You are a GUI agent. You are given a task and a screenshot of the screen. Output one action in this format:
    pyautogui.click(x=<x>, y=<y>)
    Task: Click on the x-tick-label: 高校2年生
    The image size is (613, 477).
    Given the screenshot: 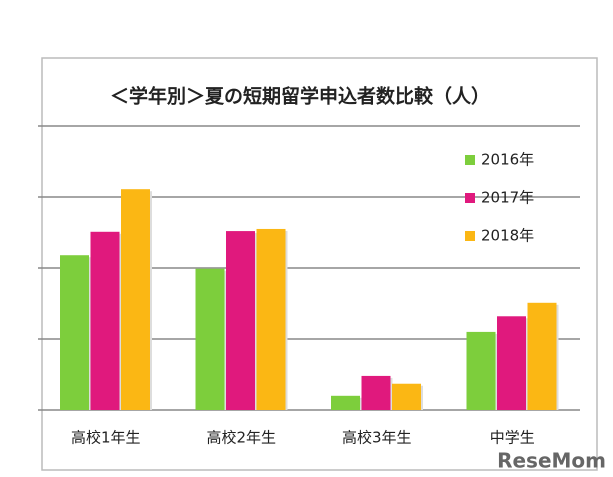 What is the action you would take?
    pyautogui.click(x=241, y=438)
    